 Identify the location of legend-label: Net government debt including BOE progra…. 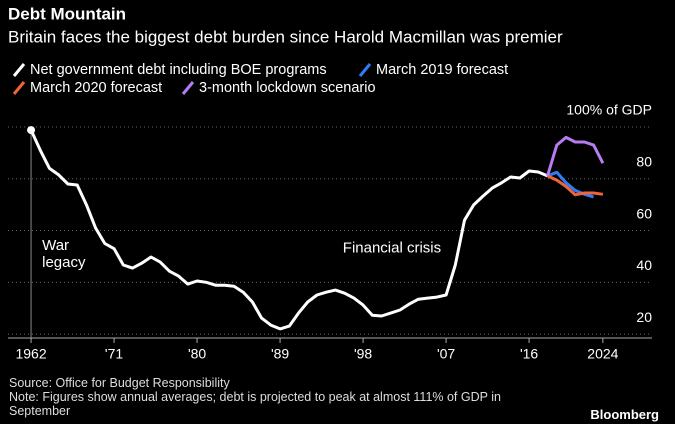
(178, 70).